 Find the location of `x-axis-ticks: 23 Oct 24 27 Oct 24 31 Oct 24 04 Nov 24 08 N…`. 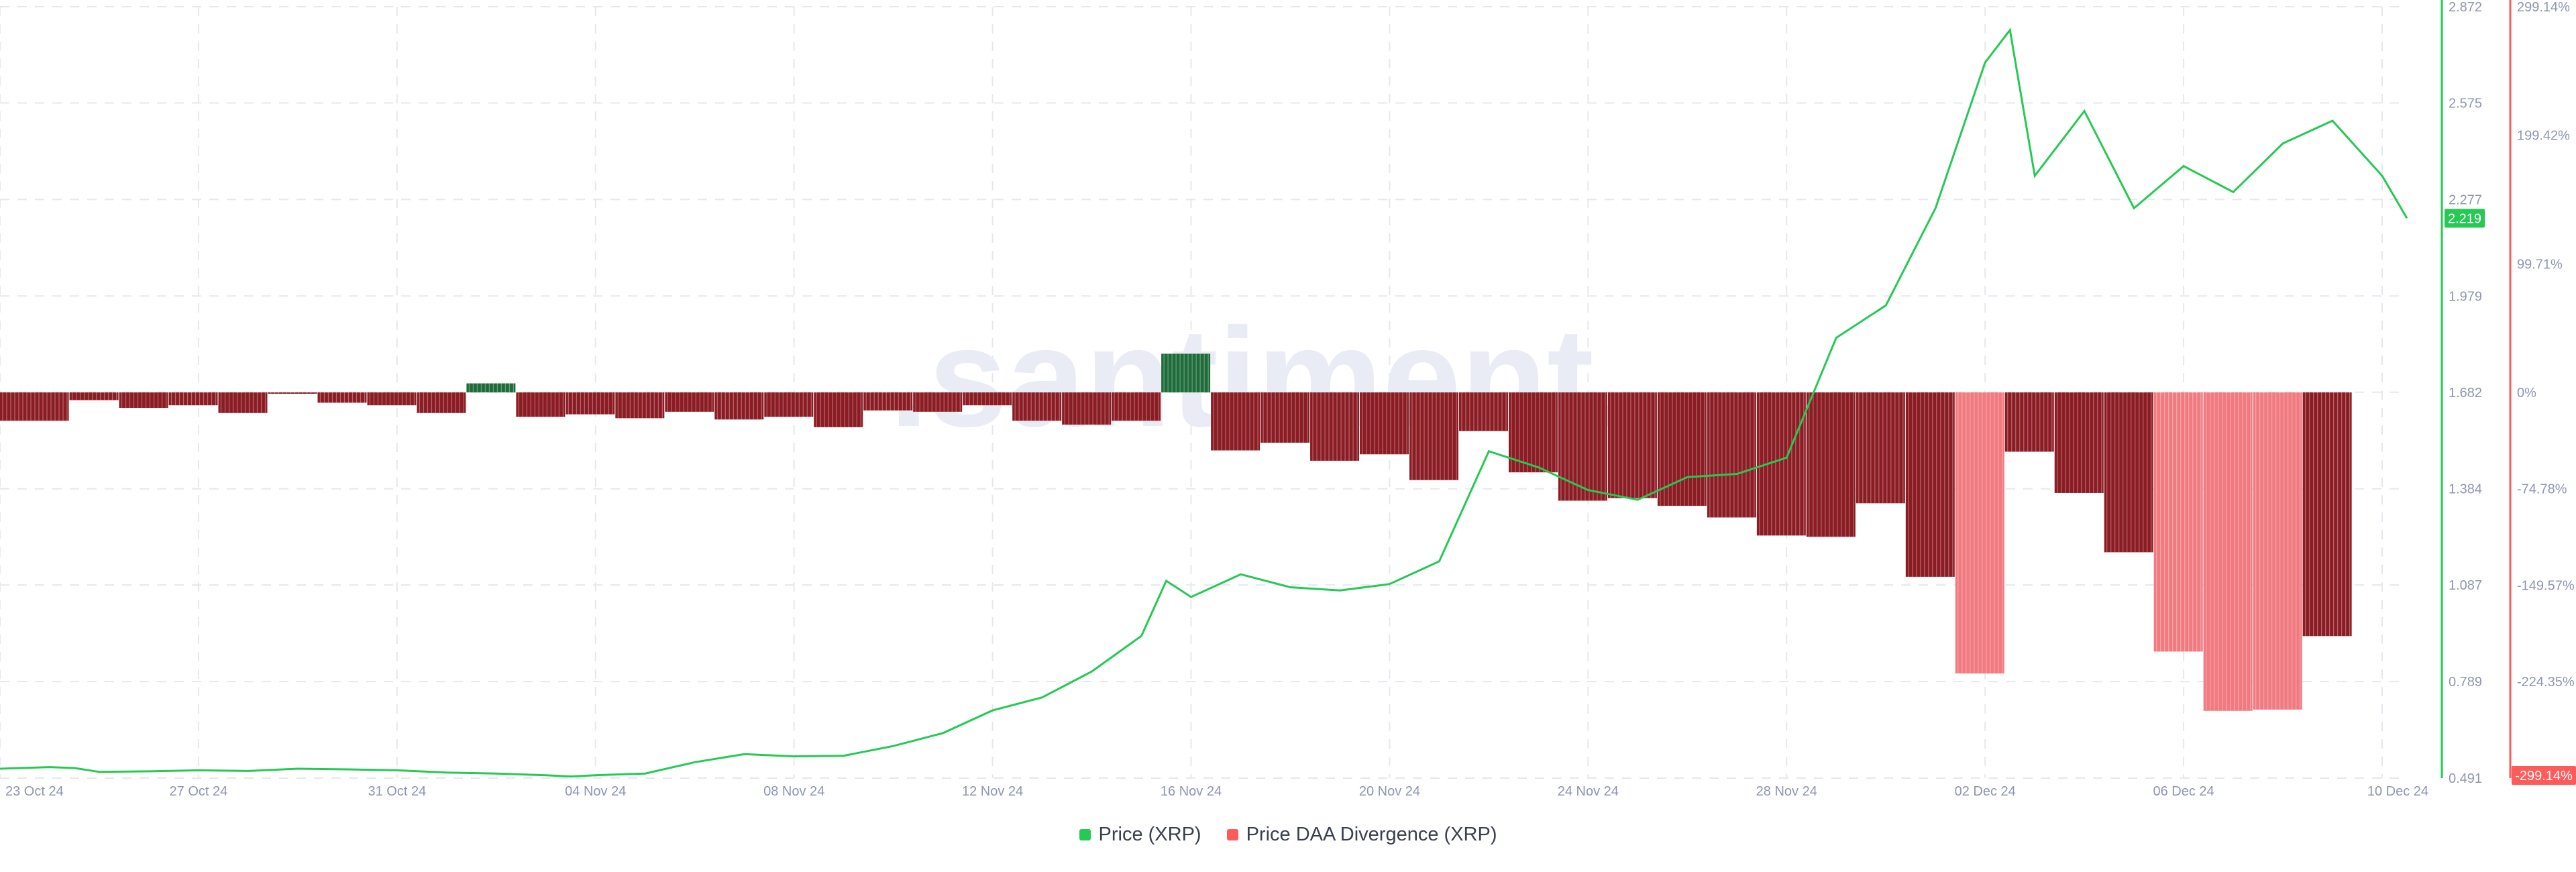

x-axis-ticks: 23 Oct 24 27 Oct 24 31 Oct 24 04 Nov 24 08 N… is located at coordinates (1216, 791).